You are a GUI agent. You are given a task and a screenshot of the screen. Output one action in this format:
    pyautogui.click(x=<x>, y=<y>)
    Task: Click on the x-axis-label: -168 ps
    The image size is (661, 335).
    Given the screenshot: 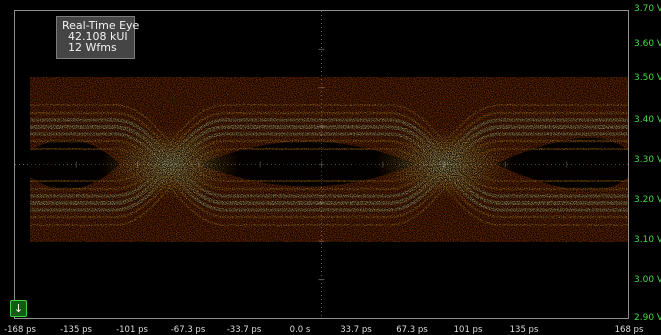 What is the action you would take?
    pyautogui.click(x=20, y=330)
    